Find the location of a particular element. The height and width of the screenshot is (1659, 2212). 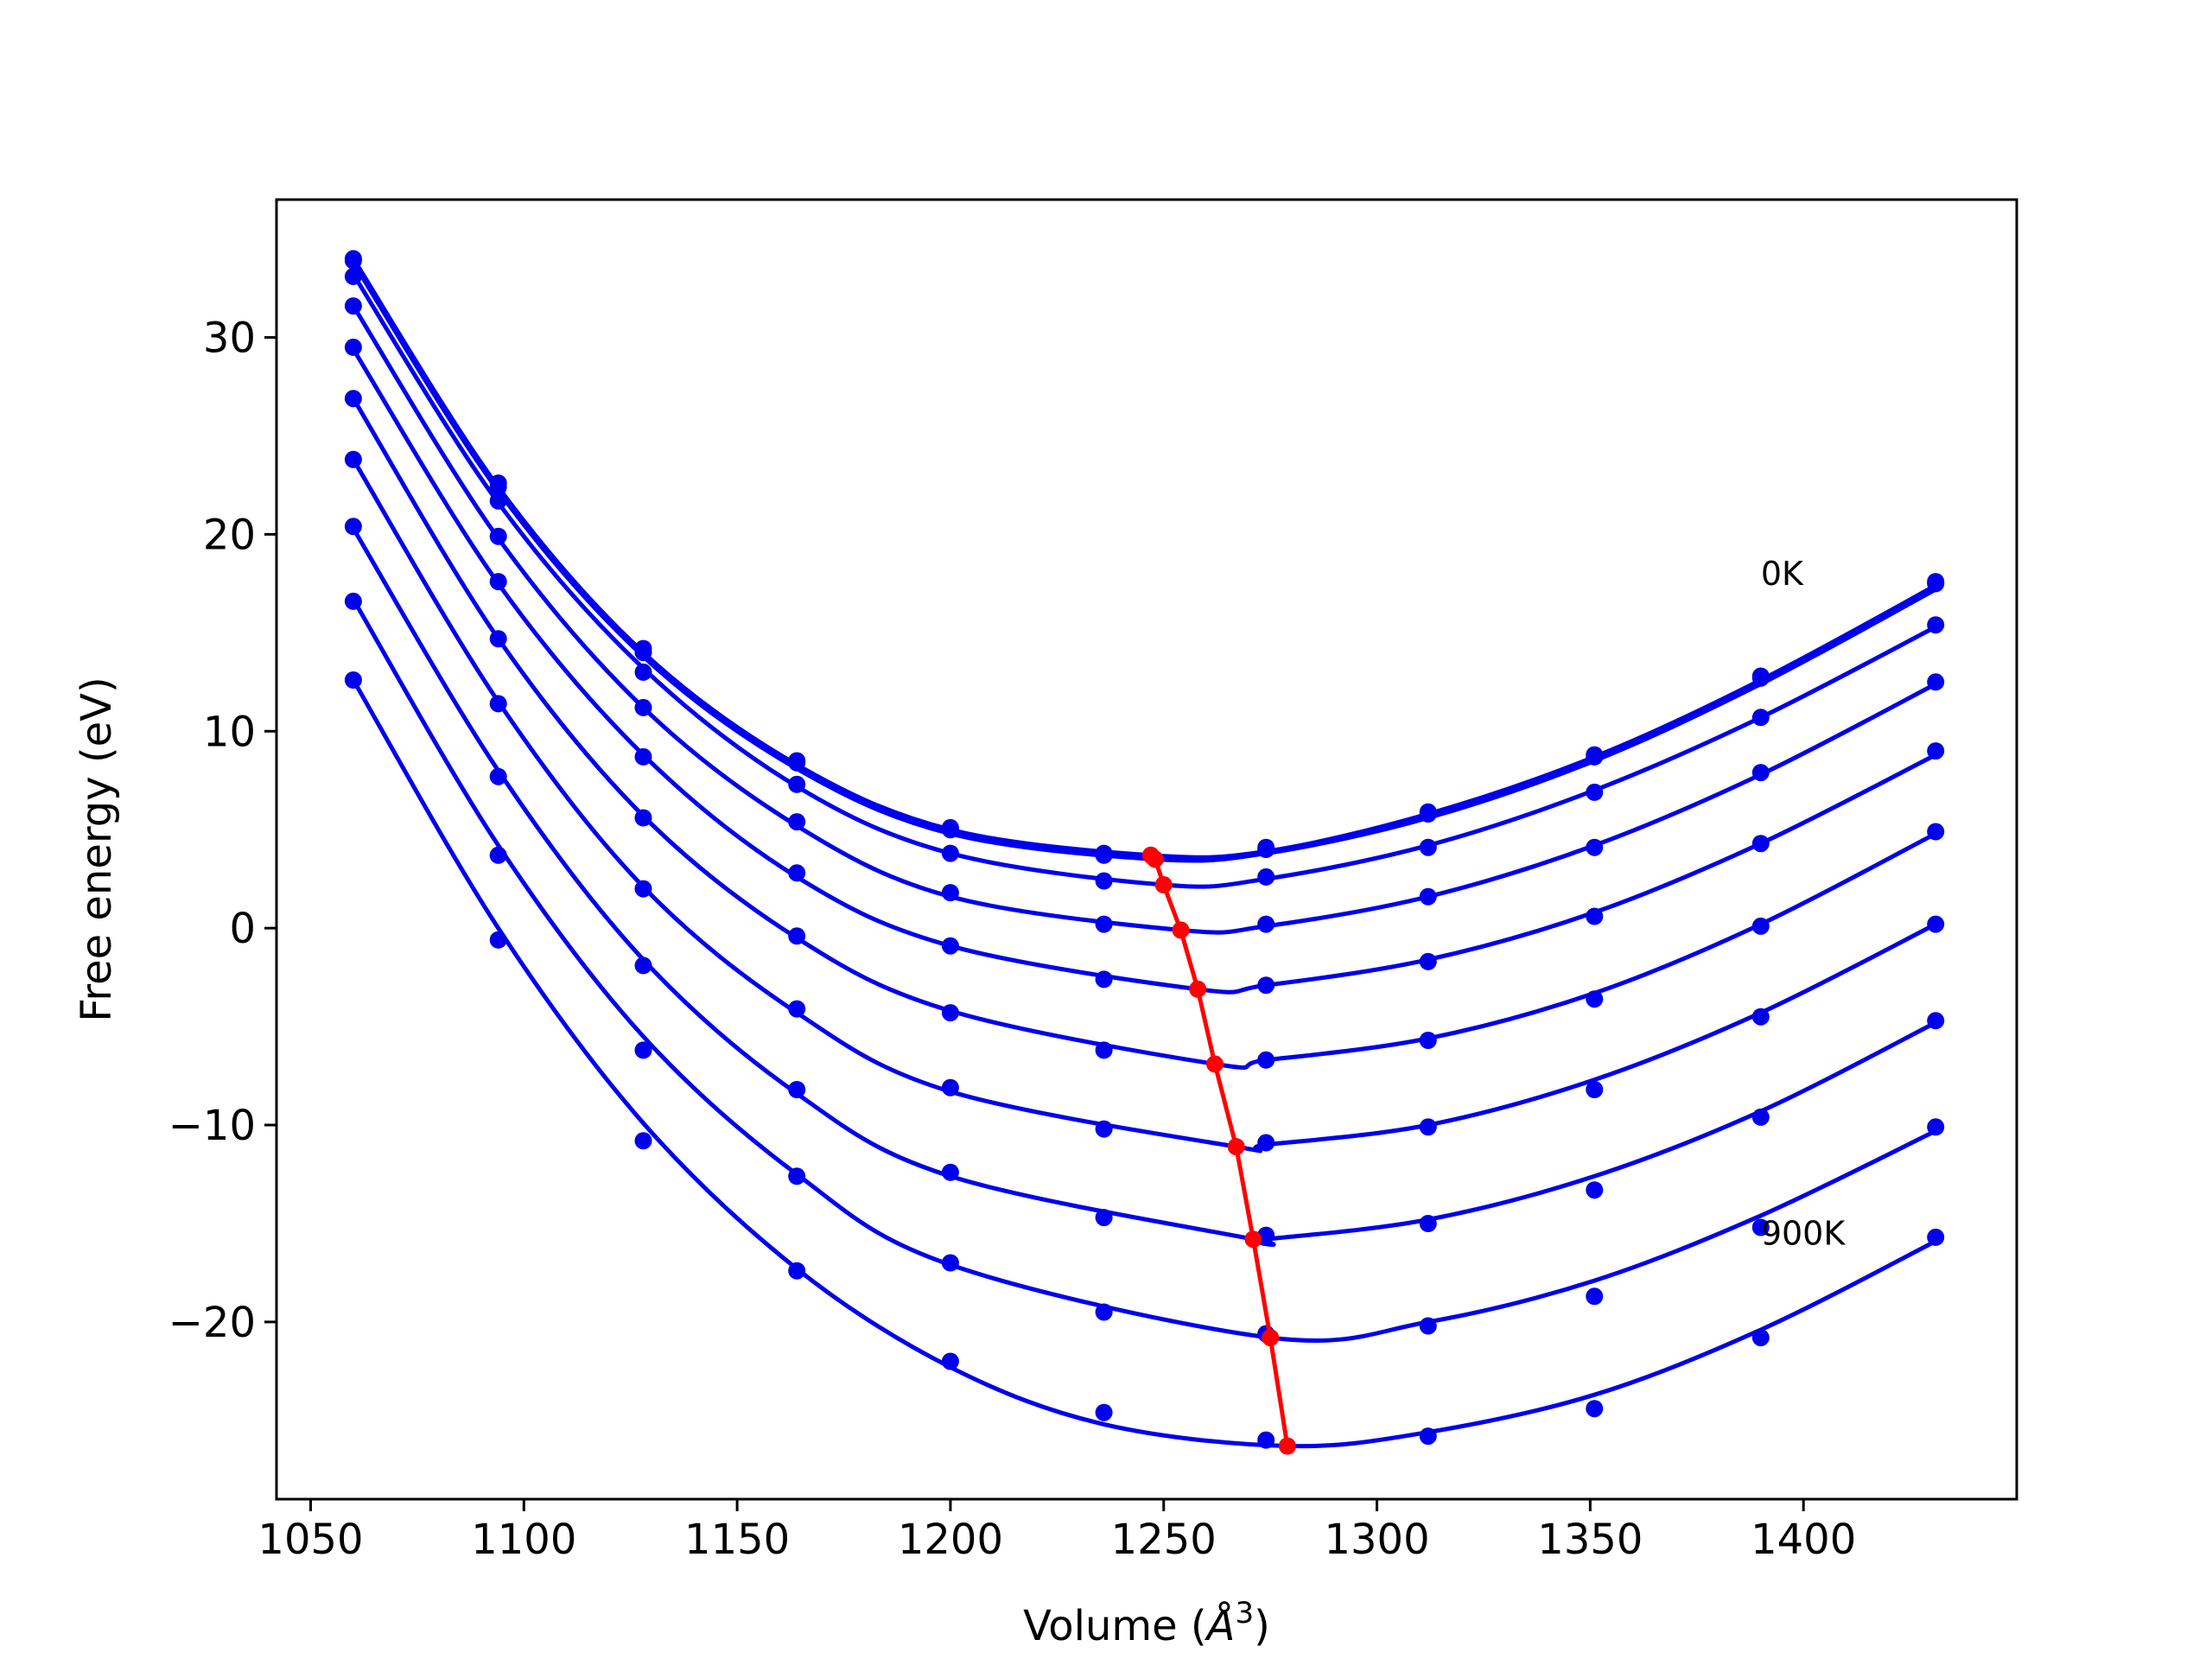

x-tick-label-0: 1050 is located at coordinates (310, 1540).